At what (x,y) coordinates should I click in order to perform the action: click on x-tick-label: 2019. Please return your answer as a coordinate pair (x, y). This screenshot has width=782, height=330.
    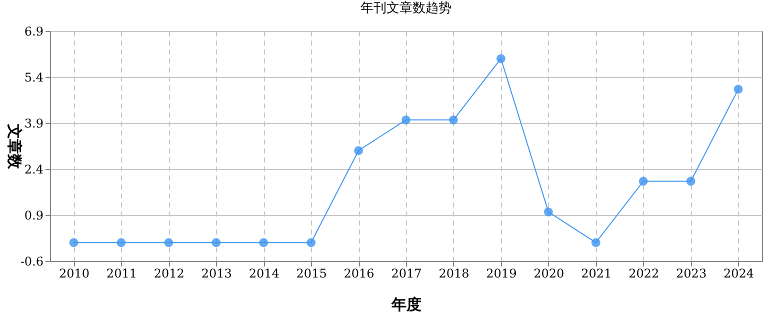
    Looking at the image, I should click on (501, 273).